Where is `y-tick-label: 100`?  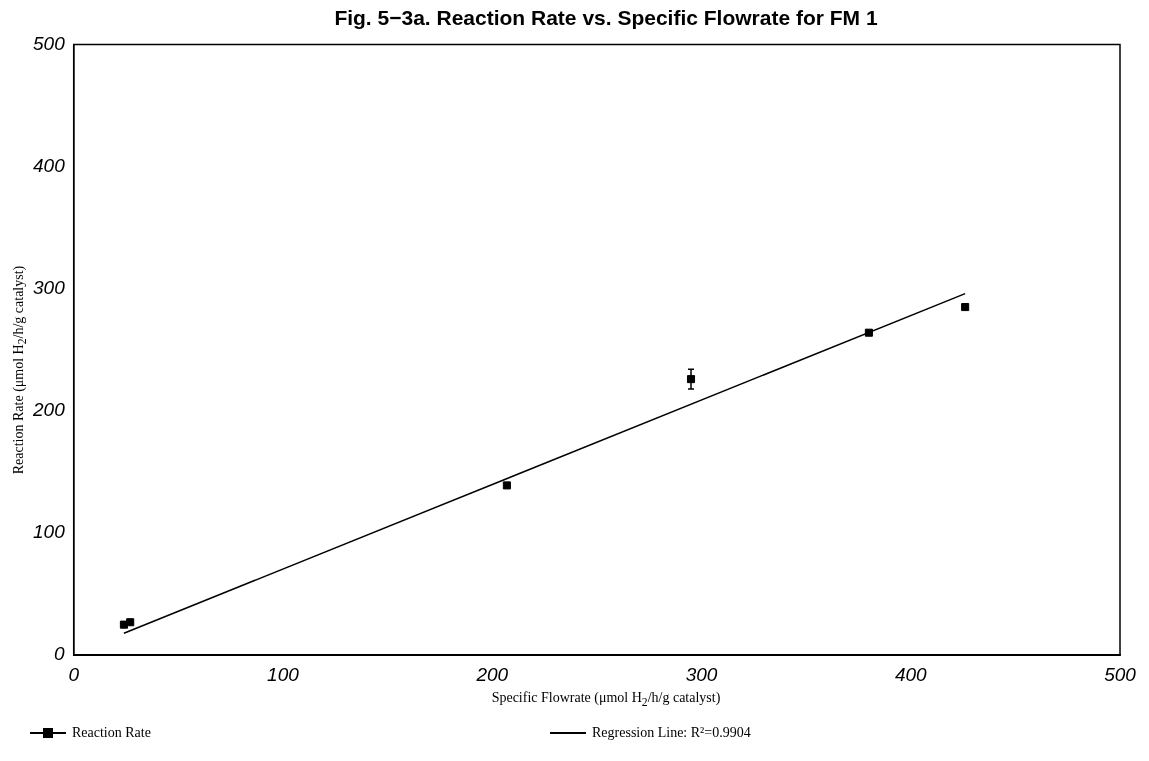 y-tick-label: 100 is located at coordinates (49, 532).